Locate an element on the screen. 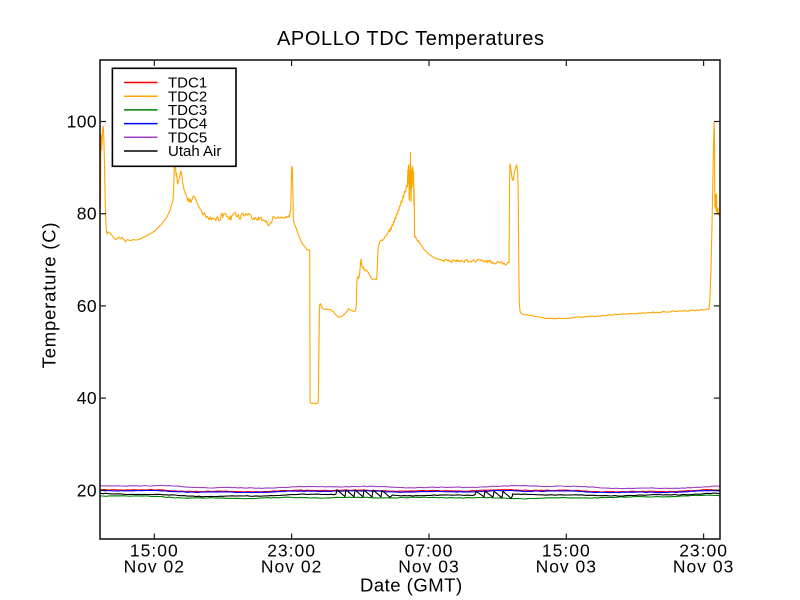 This screenshot has height=600, width=800. svg-text: TDC5 is located at coordinates (187, 137).